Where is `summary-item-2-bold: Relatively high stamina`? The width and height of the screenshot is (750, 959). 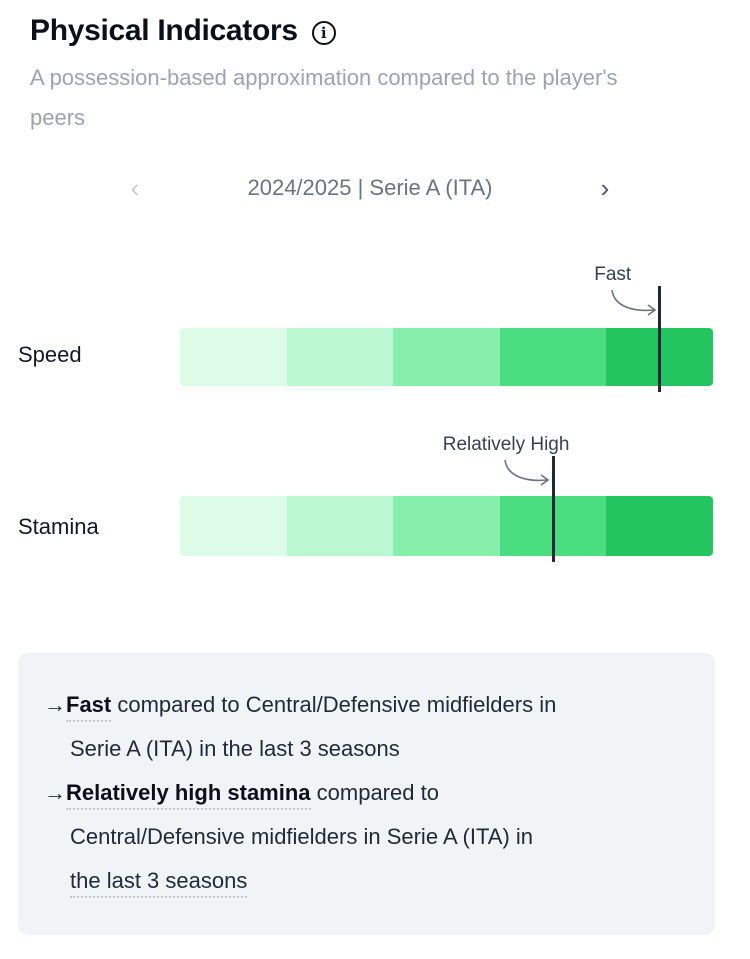
summary-item-2-bold: Relatively high stamina is located at coordinates (188, 795).